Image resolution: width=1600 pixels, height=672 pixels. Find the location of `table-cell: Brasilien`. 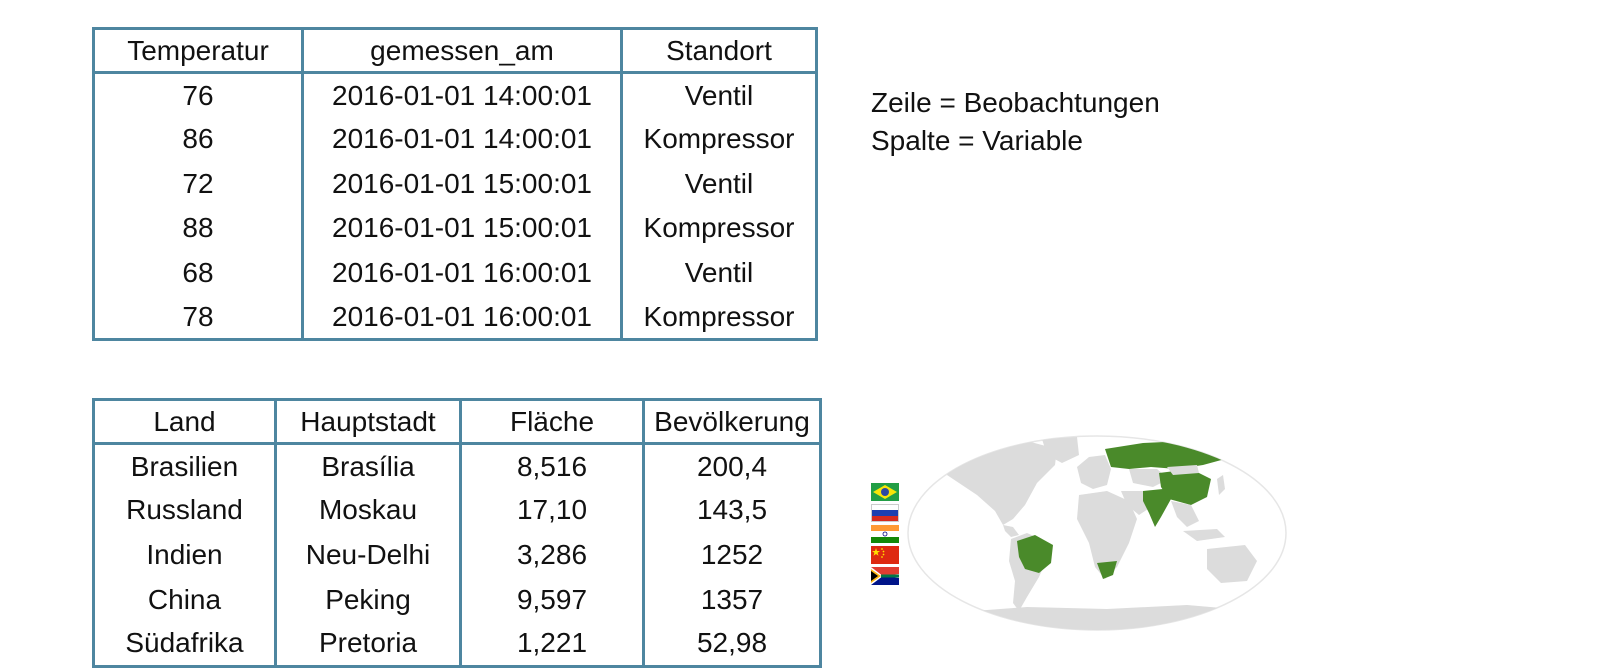

table-cell: Brasilien is located at coordinates (184, 466).